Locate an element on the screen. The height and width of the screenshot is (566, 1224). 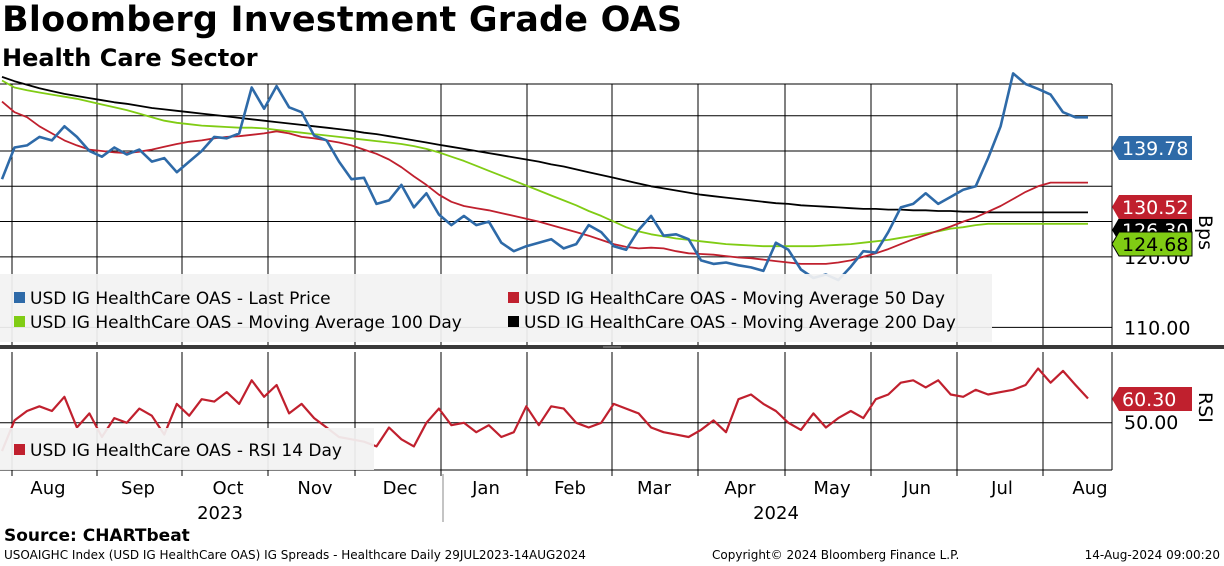
legend-label-rsi: USD IG HealthCare OAS - RSI 14 Day is located at coordinates (186, 451).